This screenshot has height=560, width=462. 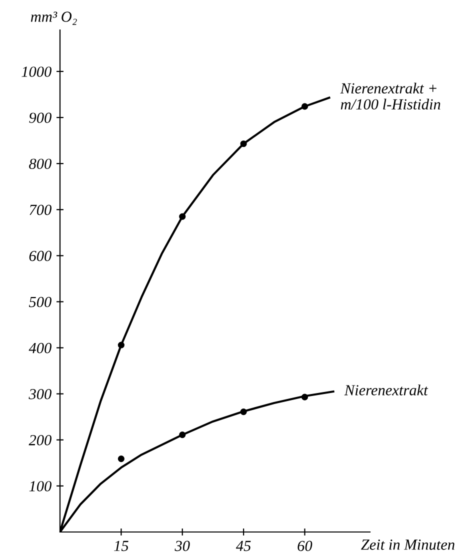 What do you see at coordinates (37, 71) in the screenshot?
I see `y-tick-label: 1000` at bounding box center [37, 71].